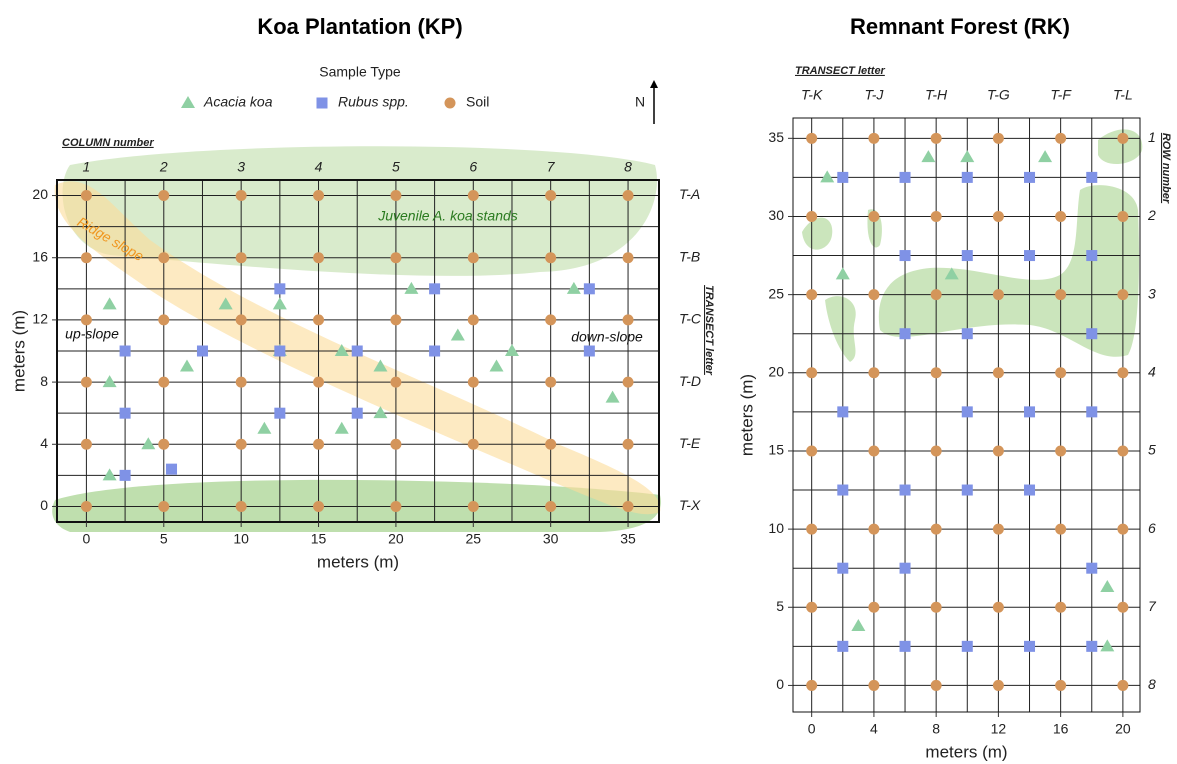 Image resolution: width=1177 pixels, height=764 pixels. Describe the element at coordinates (874, 95) in the screenshot. I see `column-label: T-J` at that location.